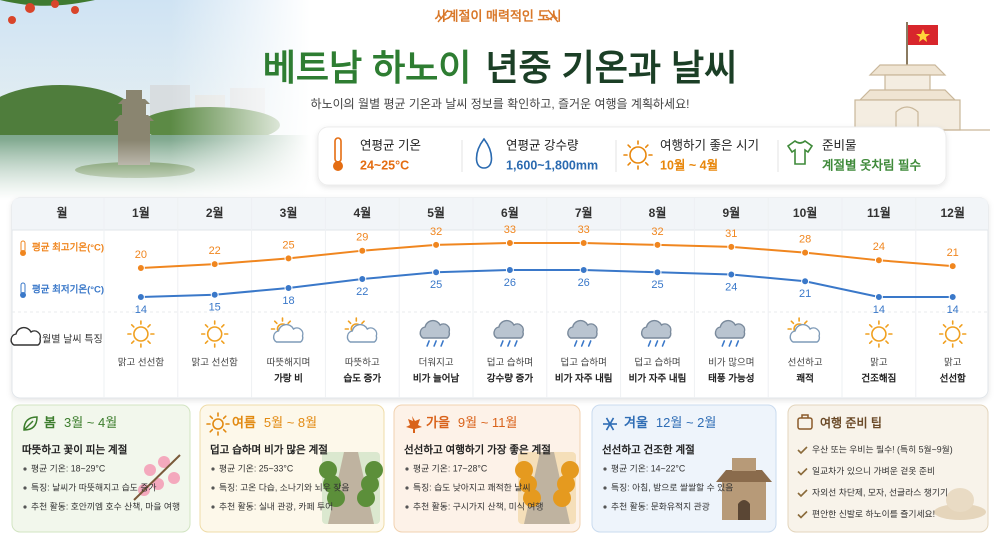 The height and width of the screenshot is (538, 1000). I want to click on data-label: 24, so click(731, 287).